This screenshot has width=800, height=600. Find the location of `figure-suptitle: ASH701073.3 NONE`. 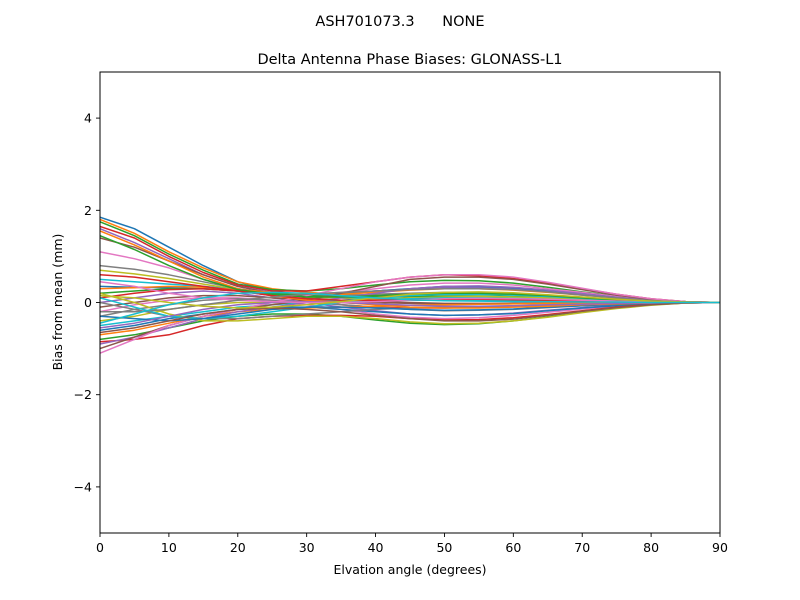

figure-suptitle: ASH701073.3 NONE is located at coordinates (399, 22).